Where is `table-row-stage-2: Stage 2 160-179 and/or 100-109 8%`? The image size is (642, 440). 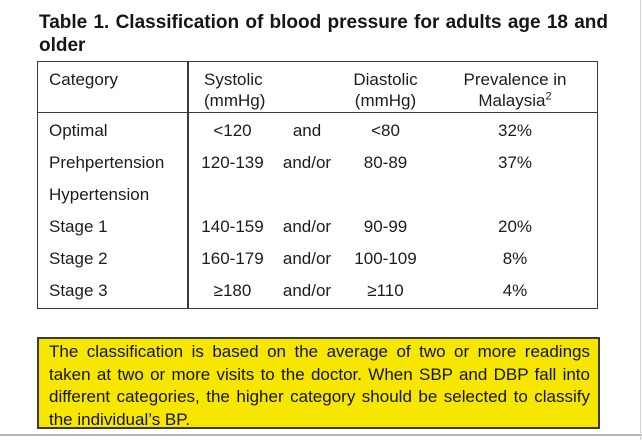
table-row-stage-2: Stage 2 160-179 and/or 100-109 8% is located at coordinates (317, 259).